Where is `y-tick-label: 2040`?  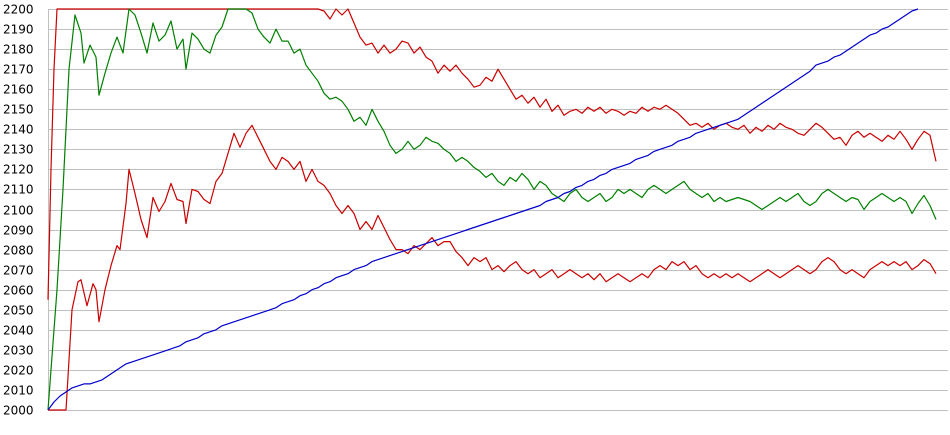
y-tick-label: 2040 is located at coordinates (18, 331).